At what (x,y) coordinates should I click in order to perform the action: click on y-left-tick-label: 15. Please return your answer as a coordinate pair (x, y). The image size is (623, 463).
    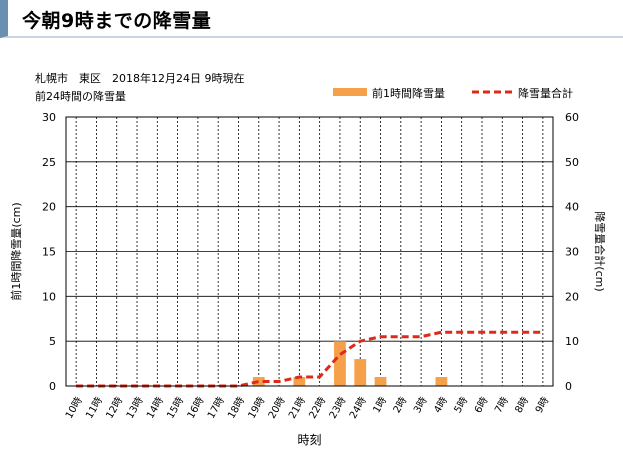
    Looking at the image, I should click on (49, 252).